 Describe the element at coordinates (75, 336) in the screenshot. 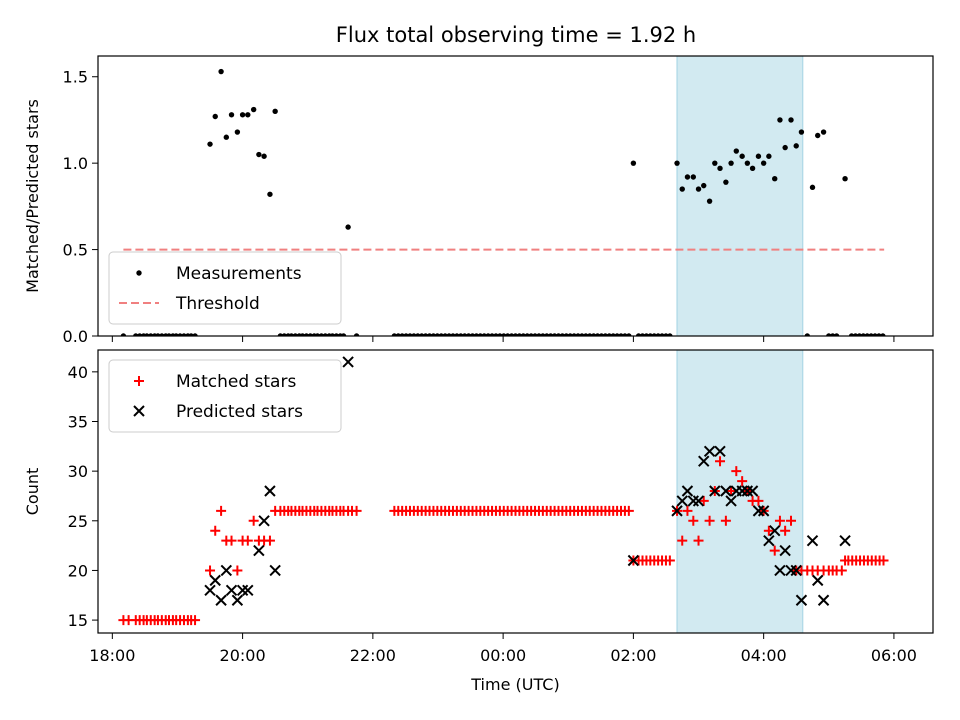

I see `y-tick-label: 0.0` at that location.